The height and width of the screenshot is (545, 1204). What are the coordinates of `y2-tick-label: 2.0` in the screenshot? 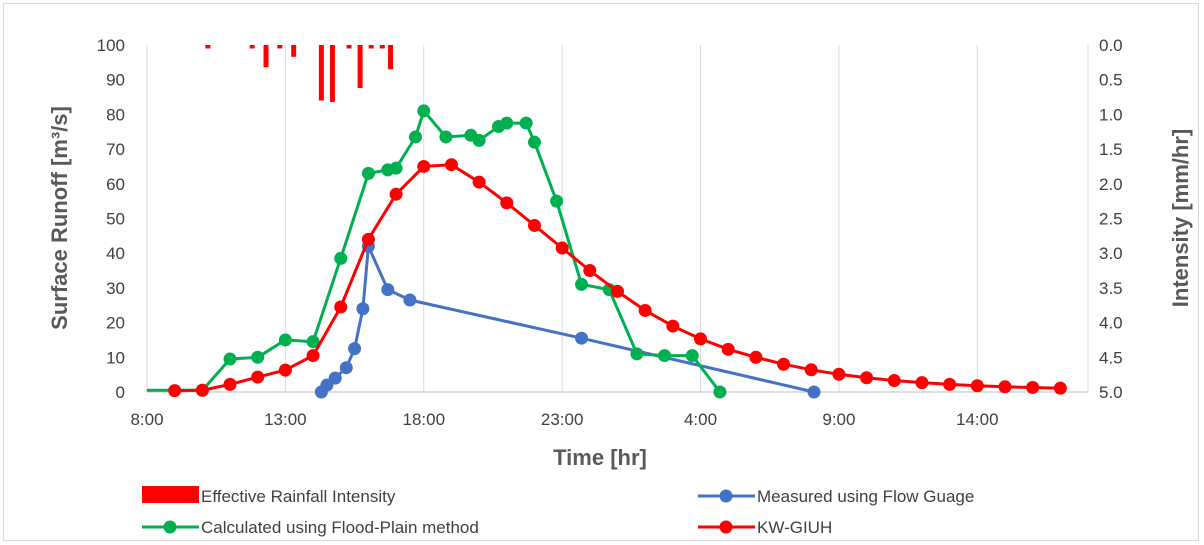 It's located at (1111, 184).